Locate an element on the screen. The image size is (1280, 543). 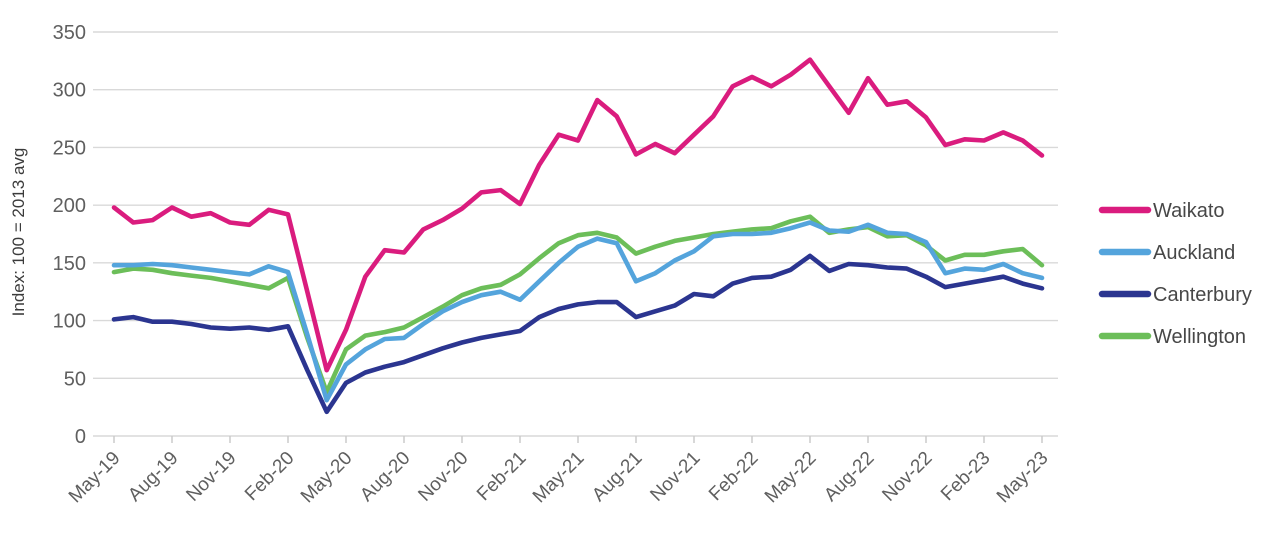
x-axis-tick-label: May-21 is located at coordinates (559, 478).